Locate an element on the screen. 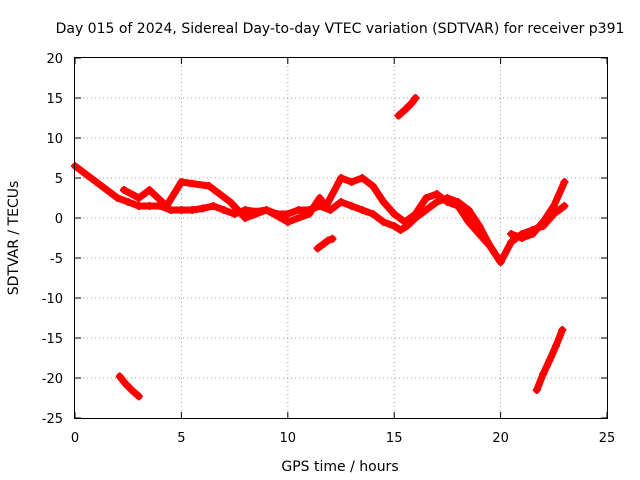  x-tick-label: 10 is located at coordinates (288, 438).